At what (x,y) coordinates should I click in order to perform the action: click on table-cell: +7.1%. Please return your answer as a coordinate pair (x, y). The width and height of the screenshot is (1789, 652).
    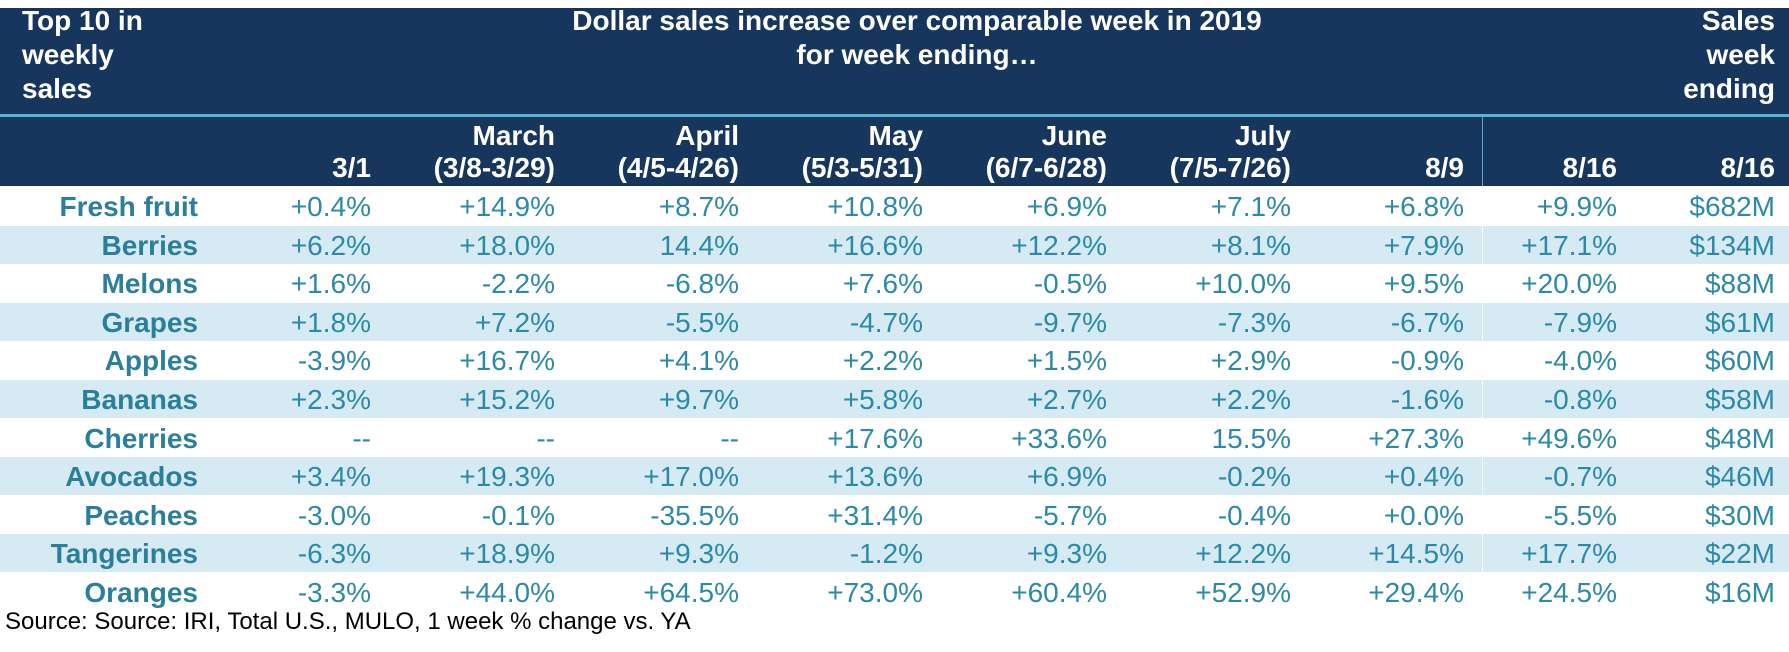
    Looking at the image, I should click on (1250, 206).